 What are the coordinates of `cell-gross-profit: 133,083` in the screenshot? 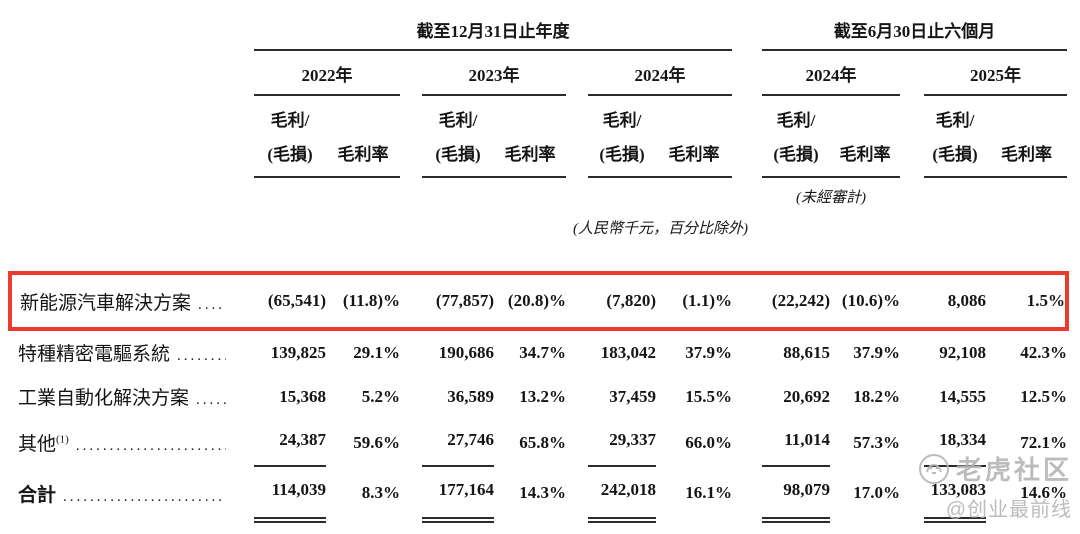 It's located at (955, 494).